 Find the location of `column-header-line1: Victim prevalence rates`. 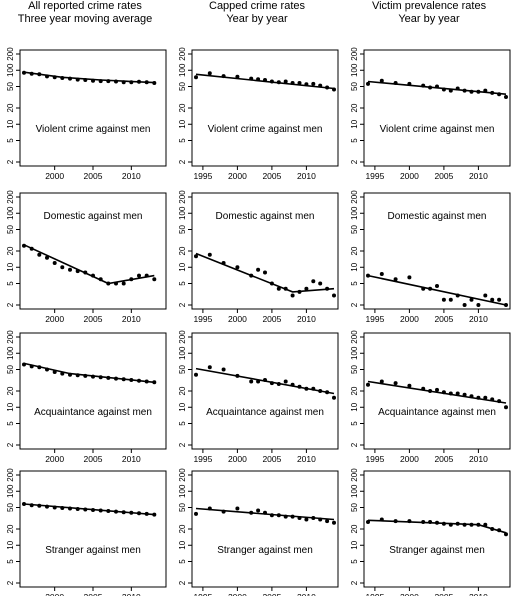

column-header-line1: Victim prevalence rates is located at coordinates (429, 6).